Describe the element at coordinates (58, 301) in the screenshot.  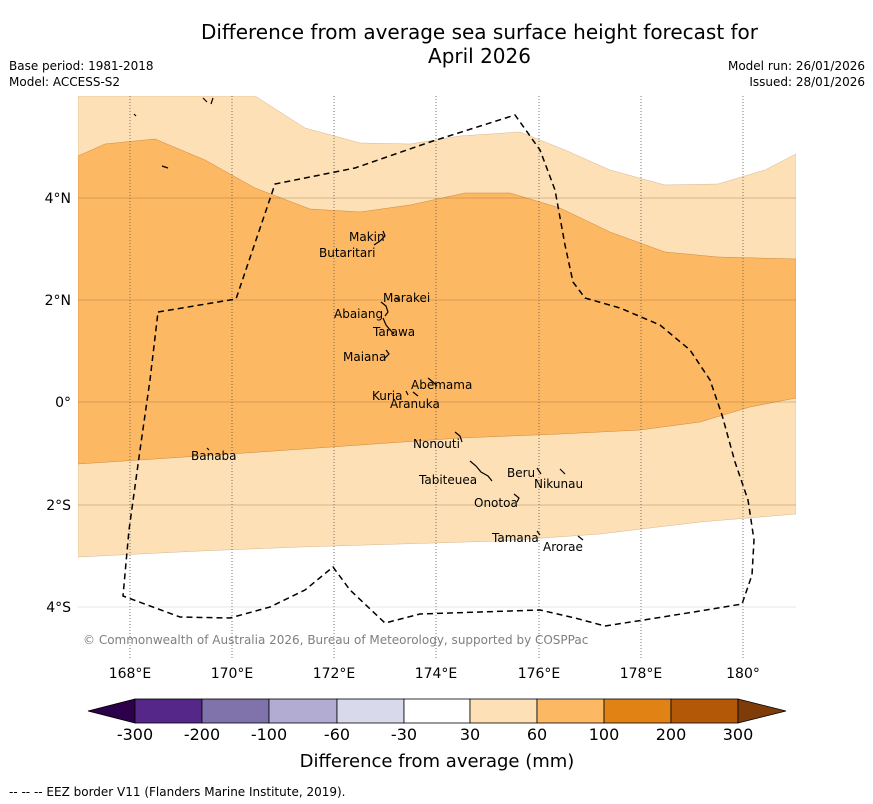
I see `y-tick-2n: 2°N` at that location.